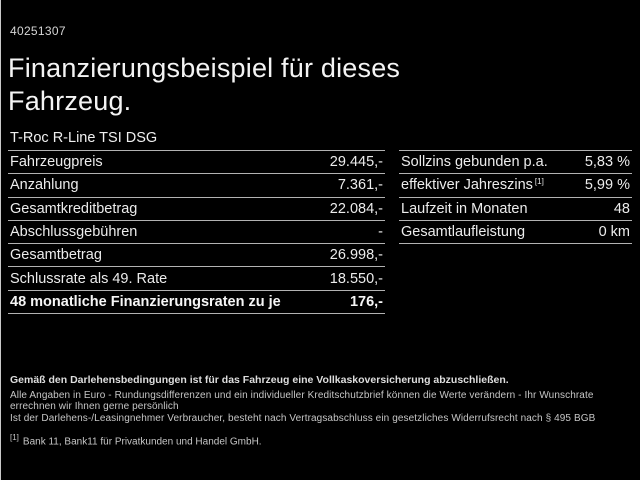  What do you see at coordinates (56, 255) in the screenshot?
I see `row-label: Gesamtbetrag` at bounding box center [56, 255].